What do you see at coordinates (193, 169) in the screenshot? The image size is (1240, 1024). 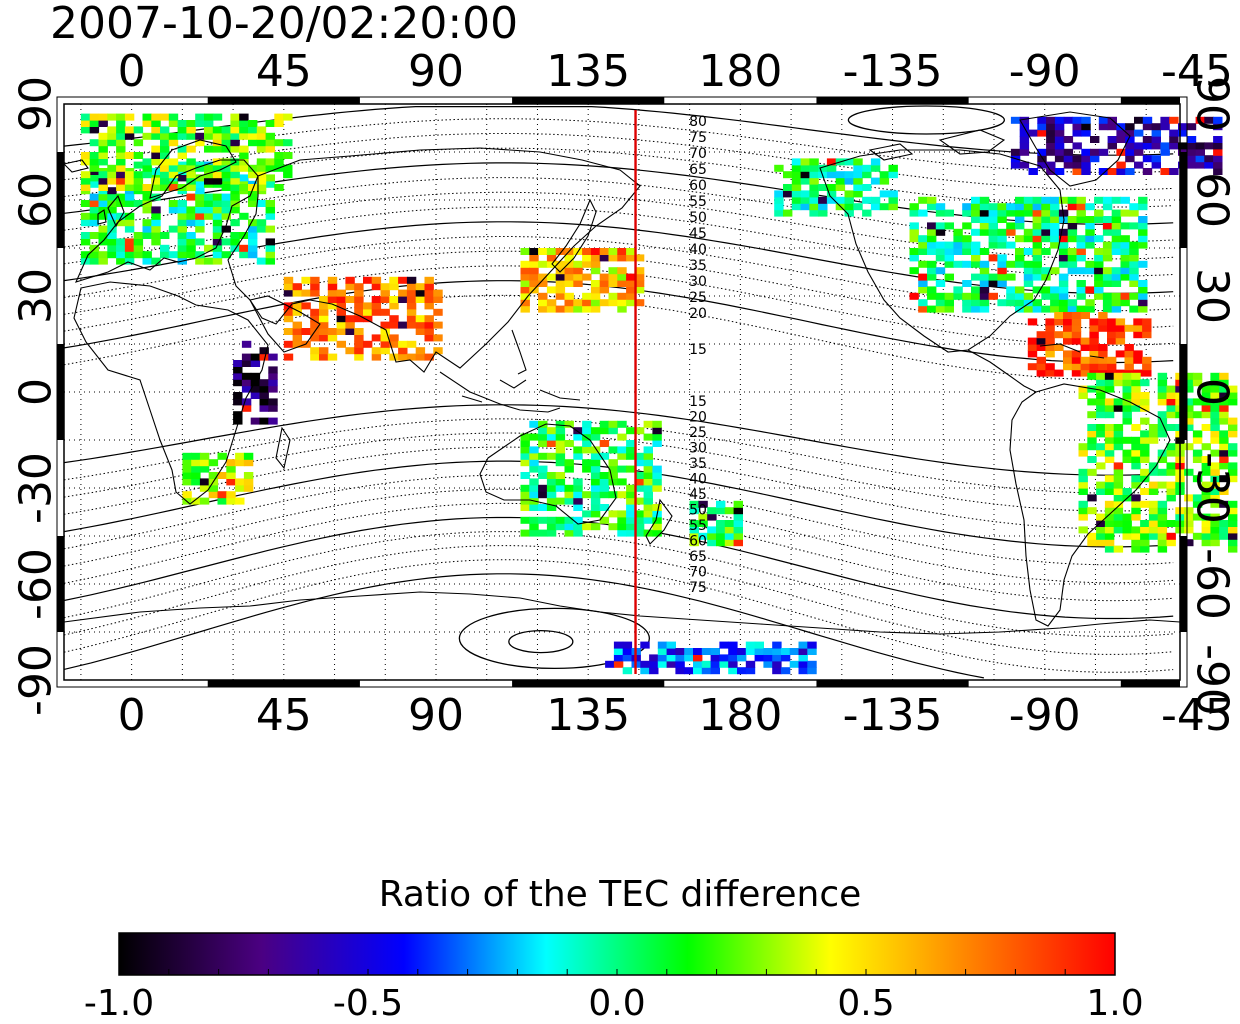 I see `coastline-scandinavia` at bounding box center [193, 169].